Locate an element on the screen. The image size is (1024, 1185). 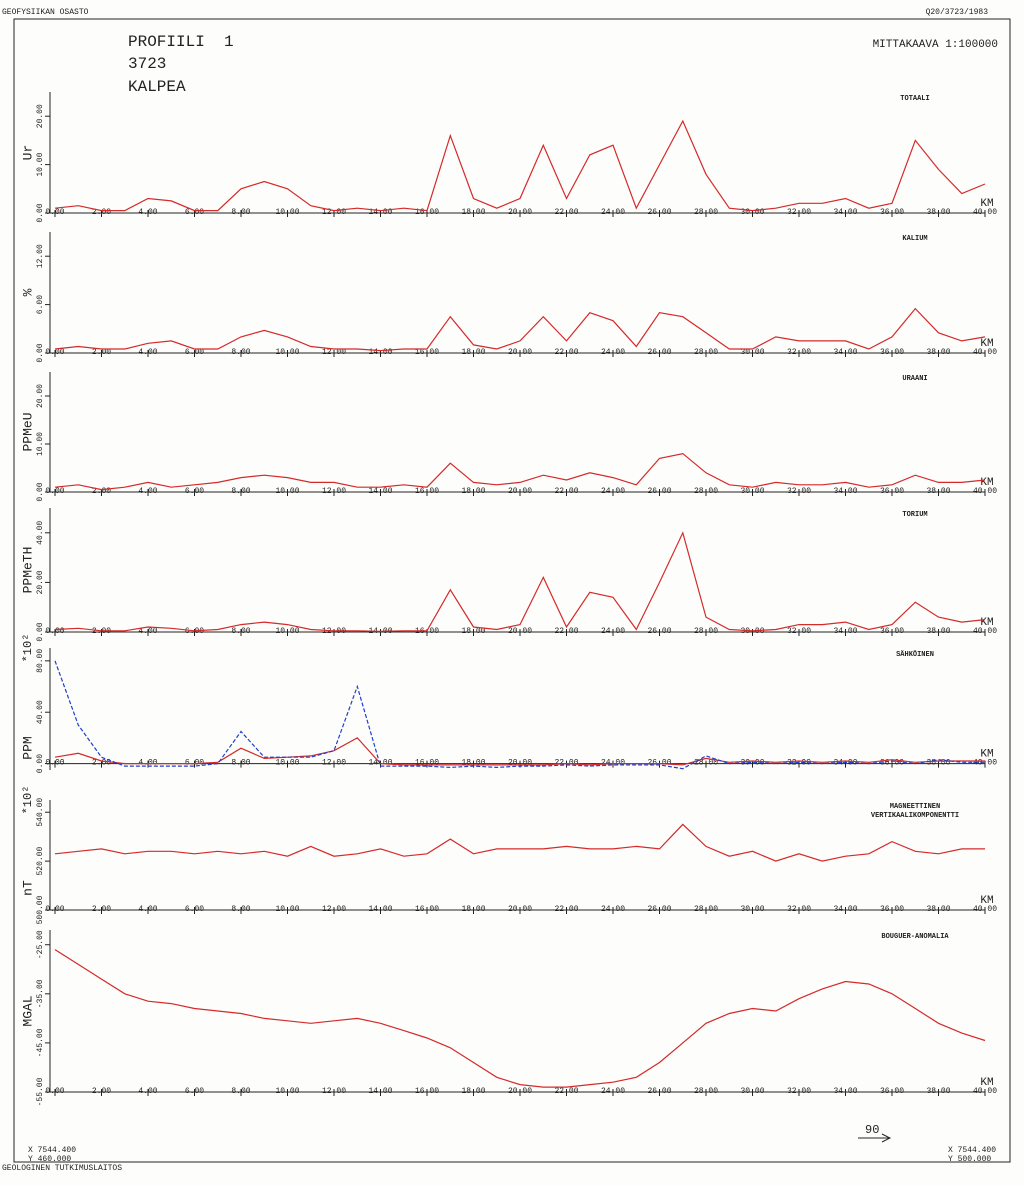
institute: GEOLOGINEN TUTKIMUSLAITOS is located at coordinates (62, 1168).